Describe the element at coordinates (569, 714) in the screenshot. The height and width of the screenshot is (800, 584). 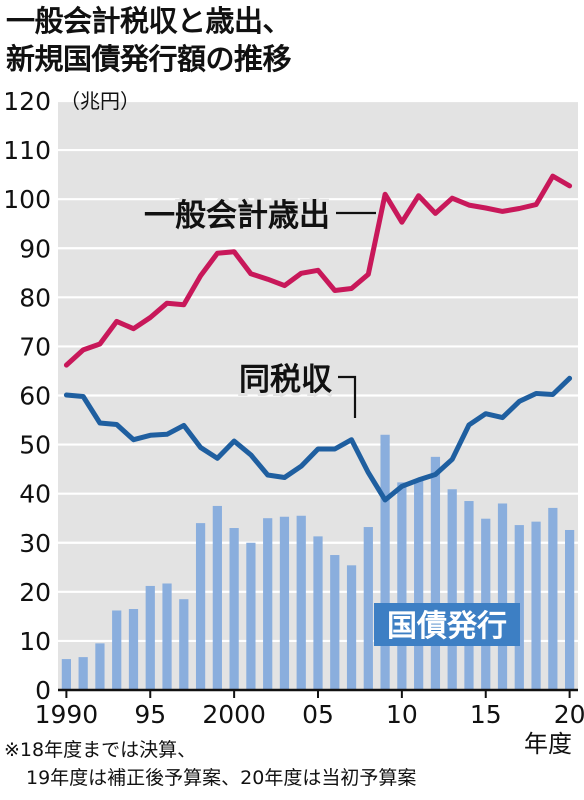
I see `x-tick-label-2020: 20` at that location.